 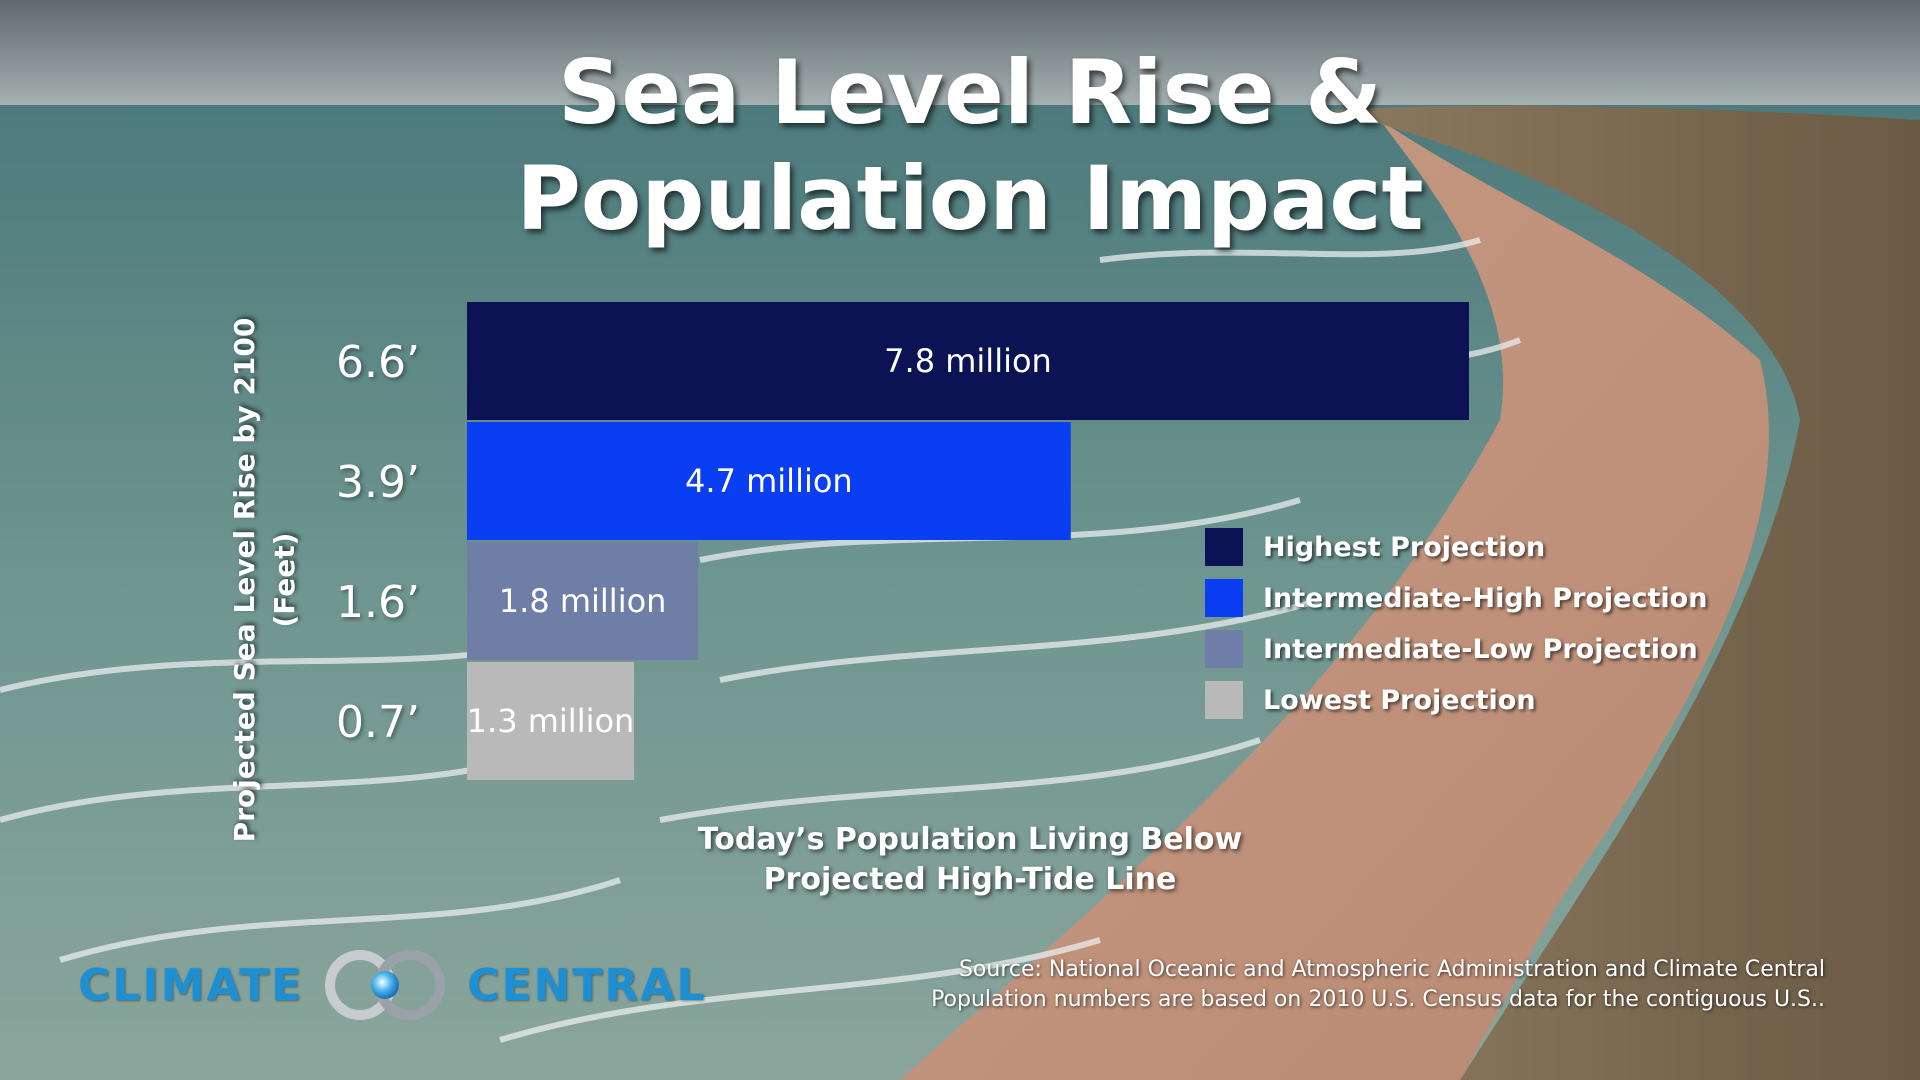 I want to click on logo-word-left: CLIMATE, so click(x=191, y=985).